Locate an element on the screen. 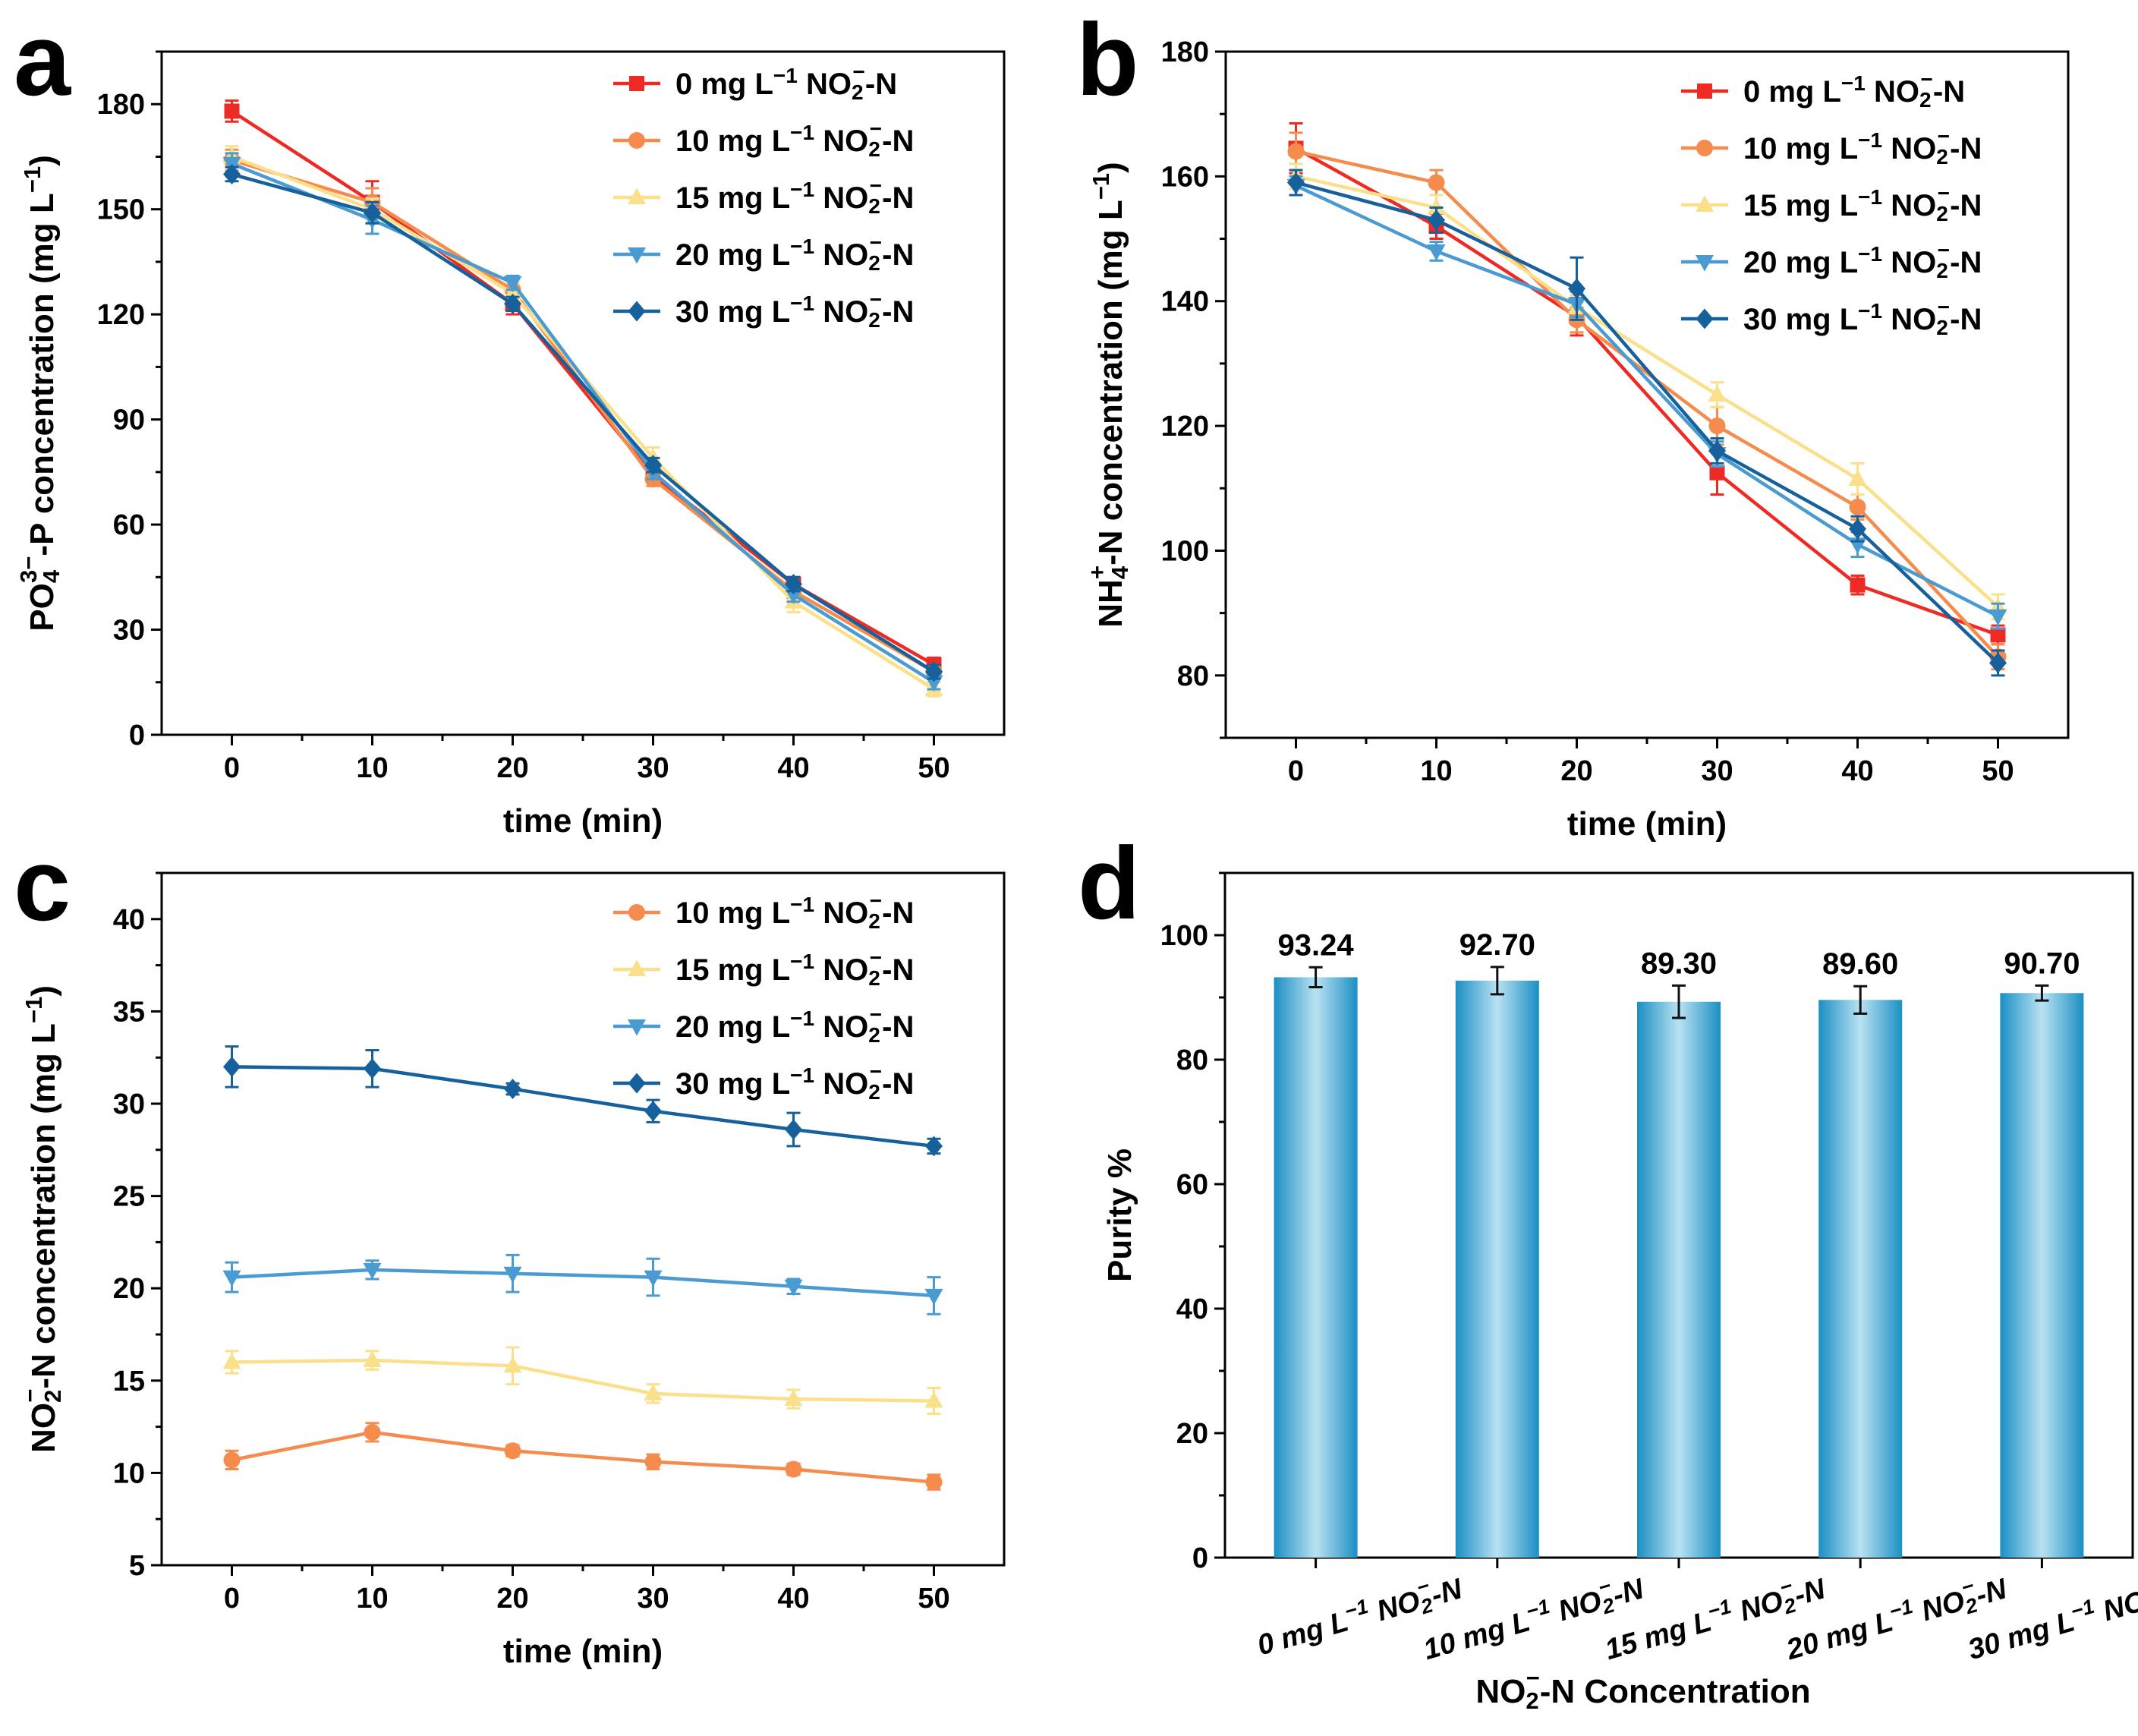 Image resolution: width=2138 pixels, height=1736 pixels. legend-label: 0 mg L−1 NO2−-N is located at coordinates (1854, 90).